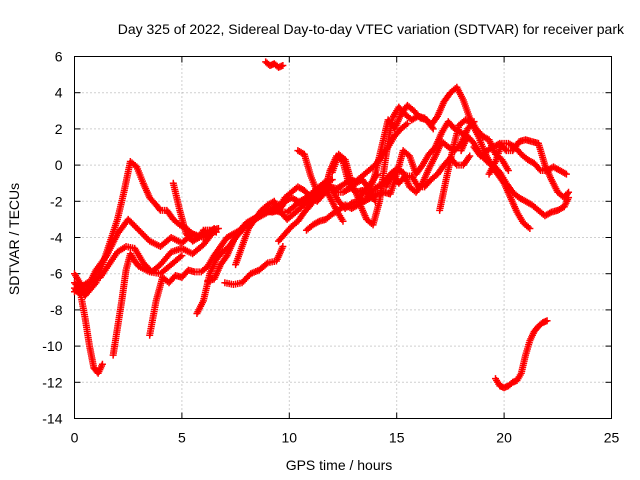  Describe the element at coordinates (59, 129) in the screenshot. I see `y-tick-label: 2` at that location.